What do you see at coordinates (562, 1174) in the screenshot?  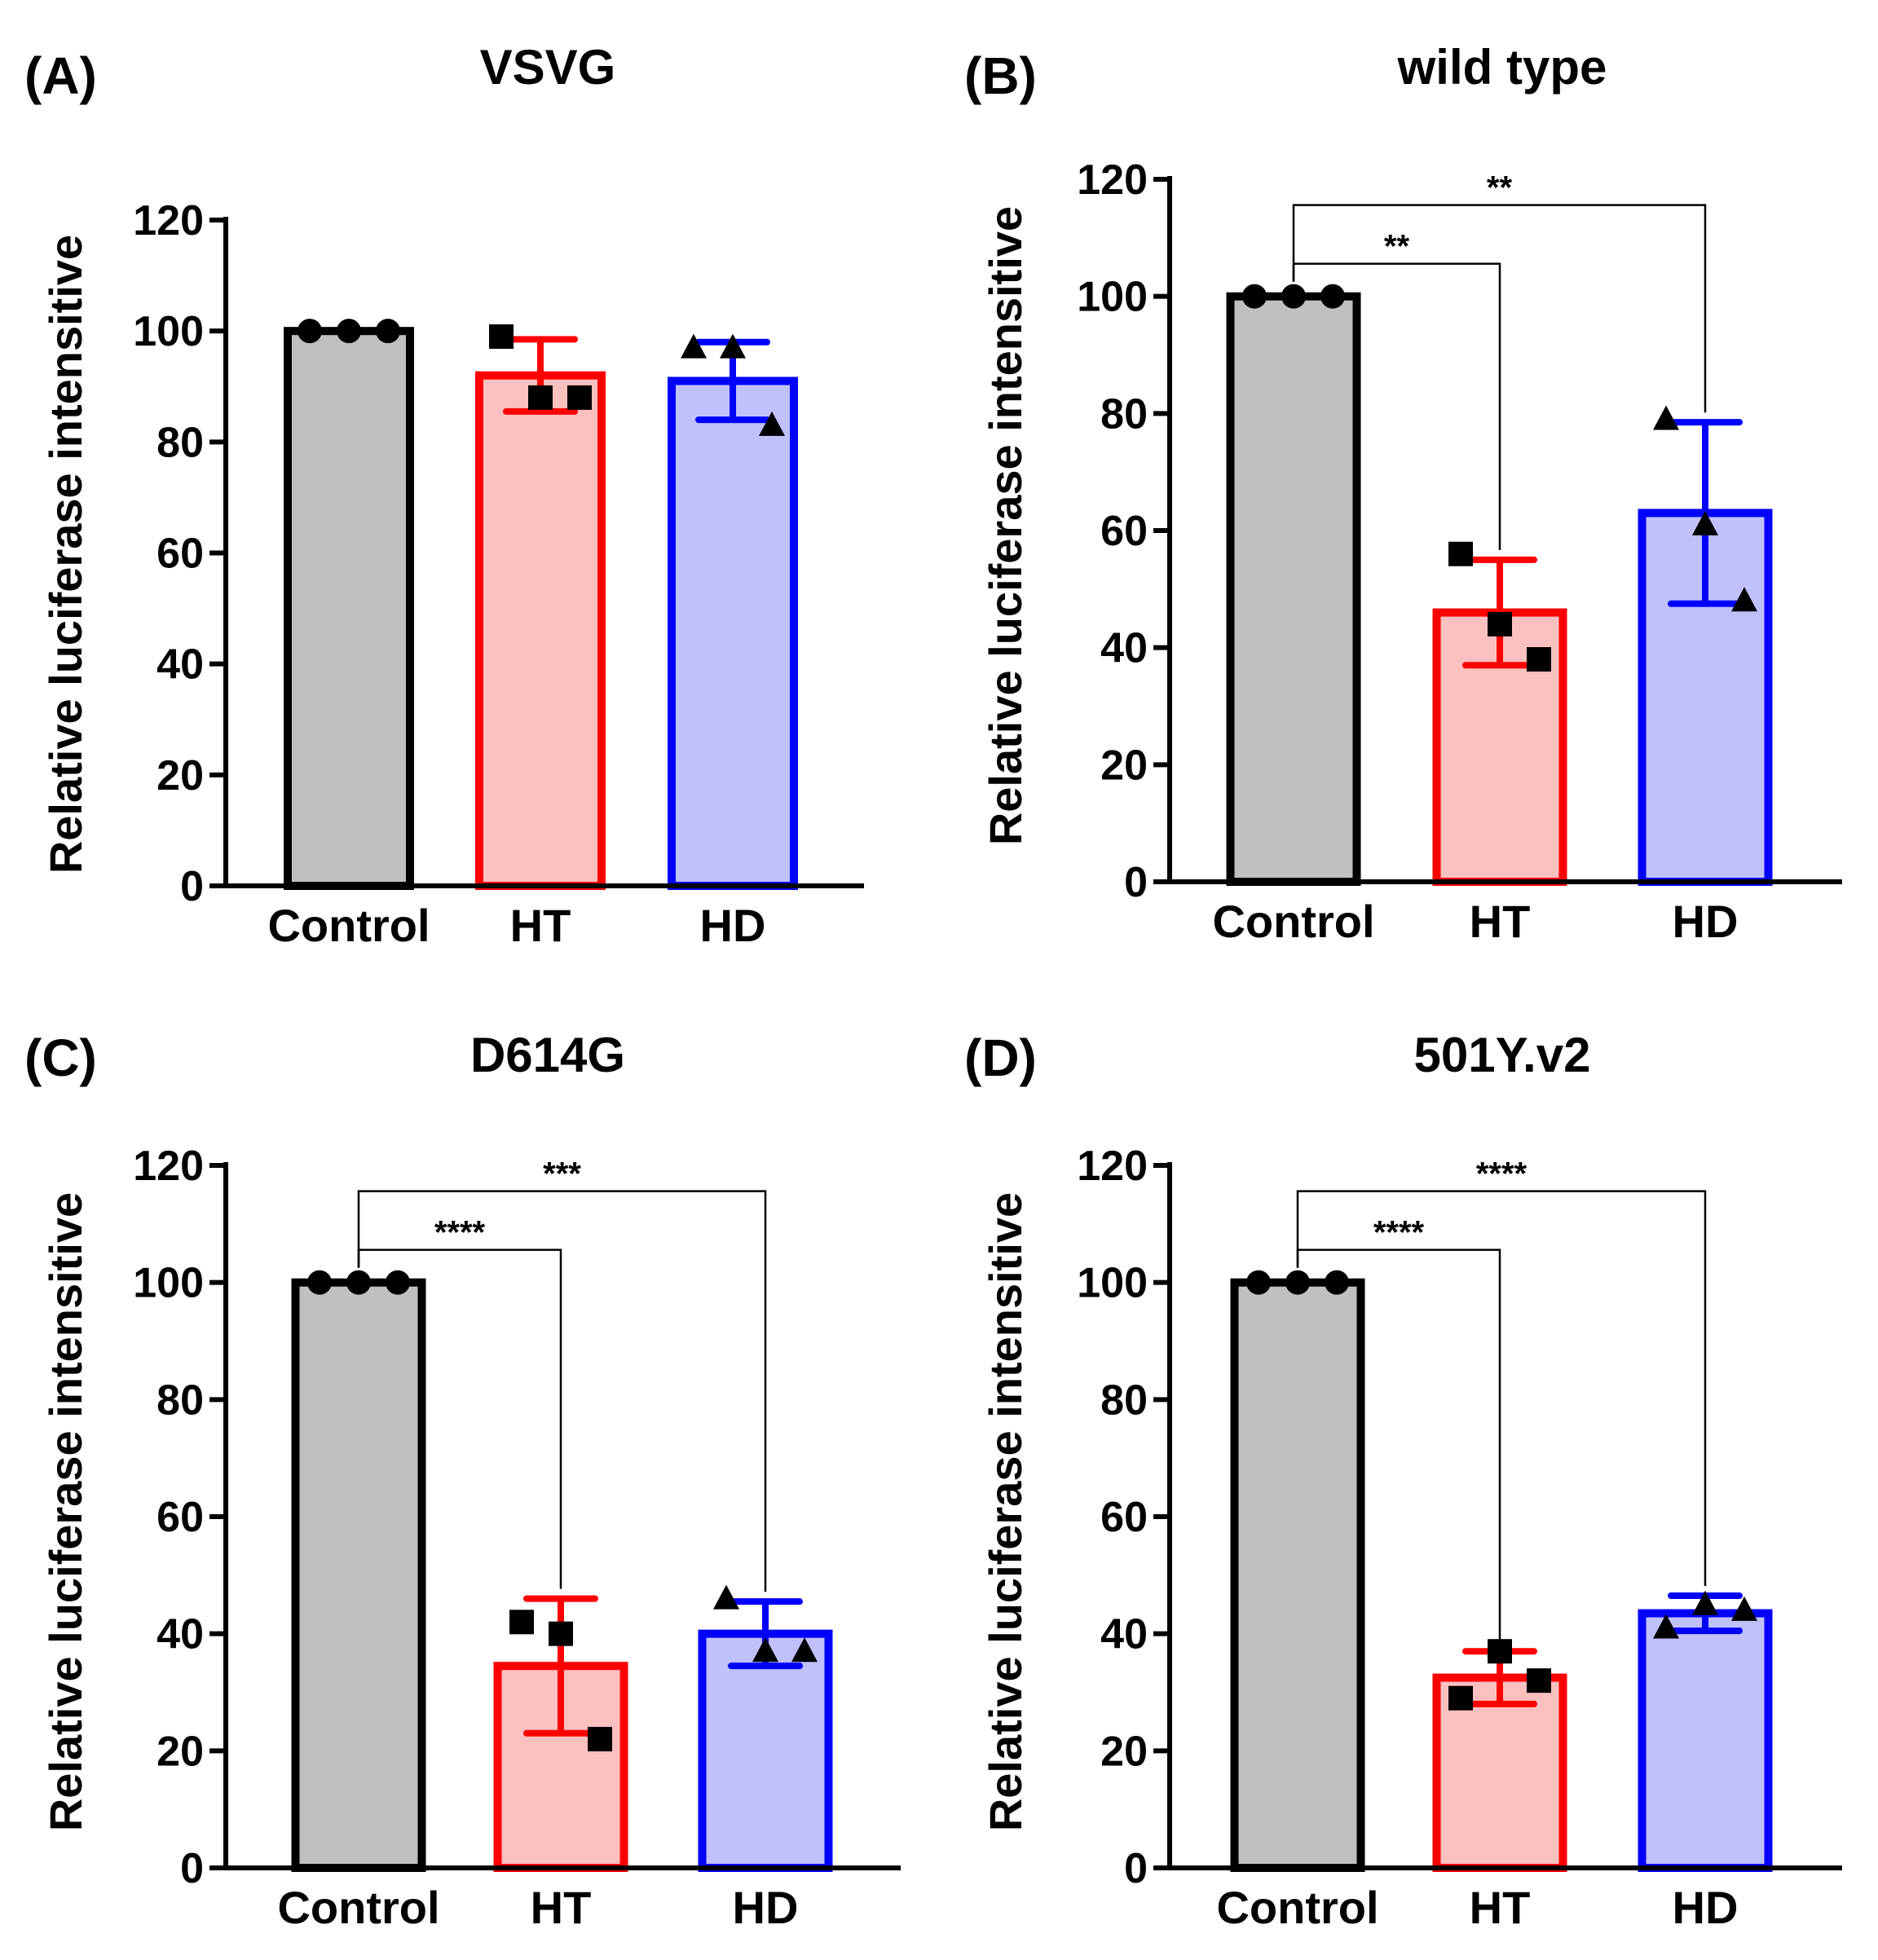 I see `significance-label: ***` at bounding box center [562, 1174].